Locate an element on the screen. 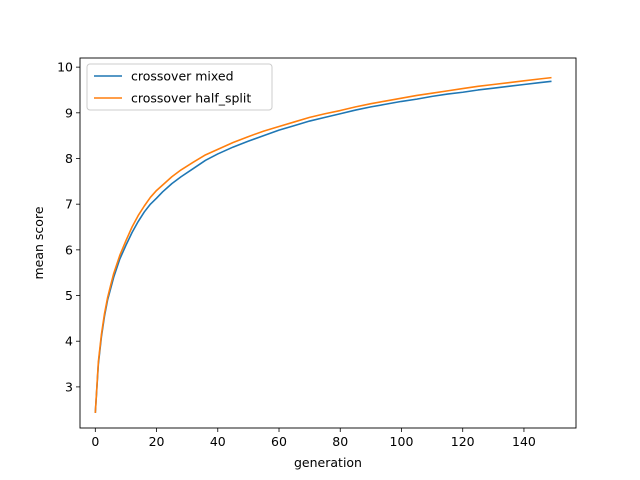 This screenshot has height=480, width=640. legend-label-half-split: crossover half_split is located at coordinates (191, 98).